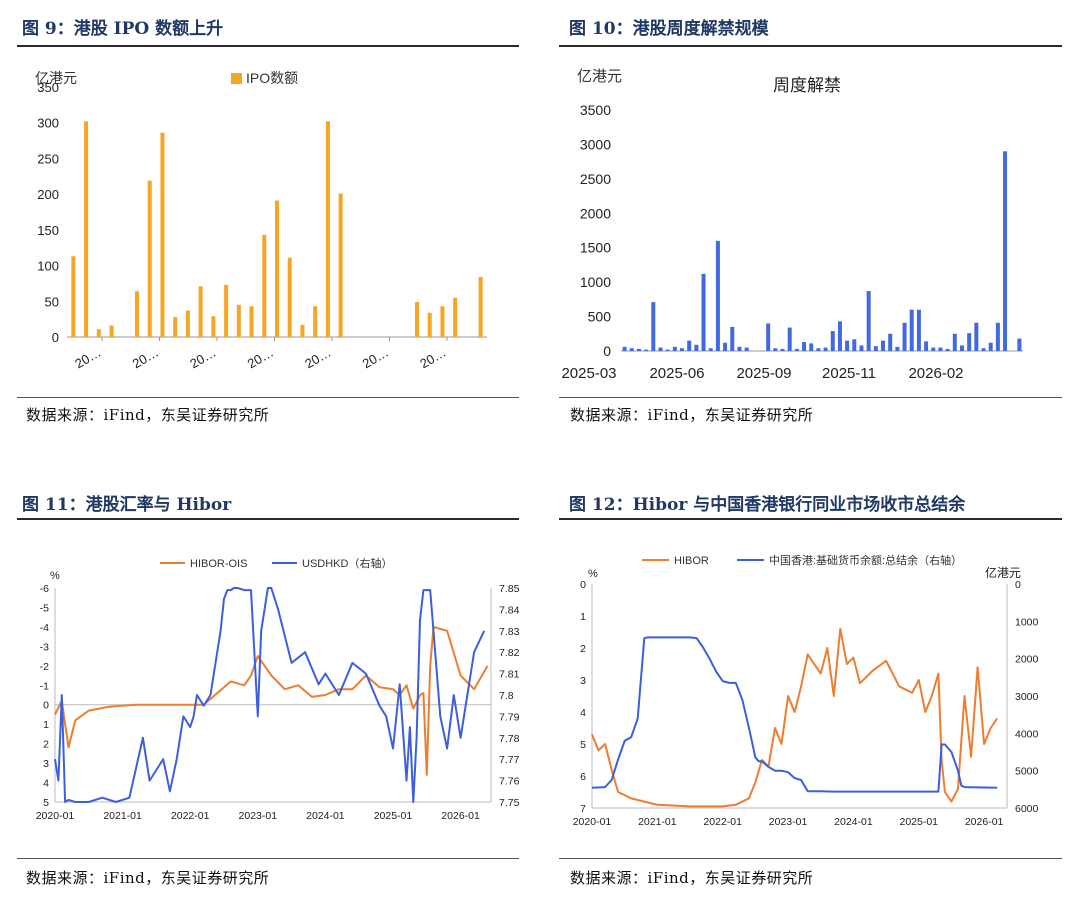 This screenshot has width=1080, height=906. Describe the element at coordinates (44, 589) in the screenshot. I see `y-tick-label: -6` at that location.